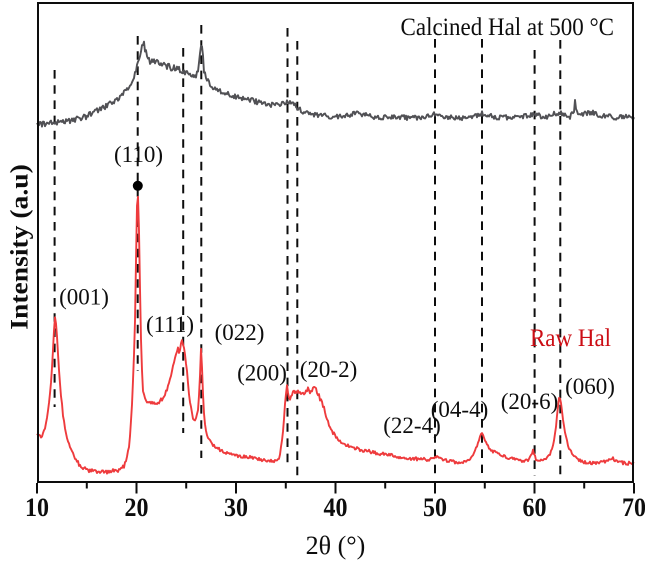 Image resolution: width=645 pixels, height=564 pixels. I want to click on svg-text: 50, so click(435, 508).